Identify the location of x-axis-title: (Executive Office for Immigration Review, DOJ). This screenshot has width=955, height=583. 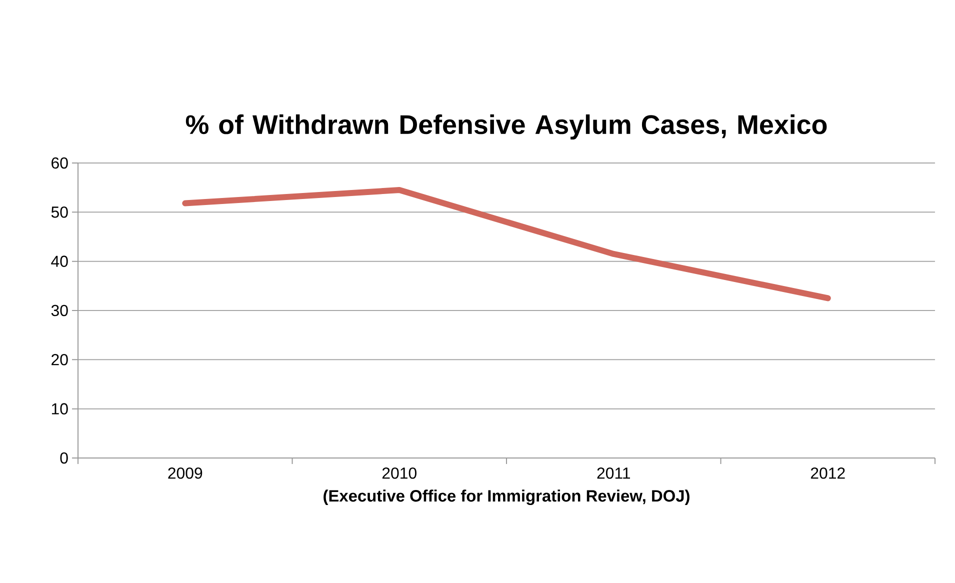
(507, 498).